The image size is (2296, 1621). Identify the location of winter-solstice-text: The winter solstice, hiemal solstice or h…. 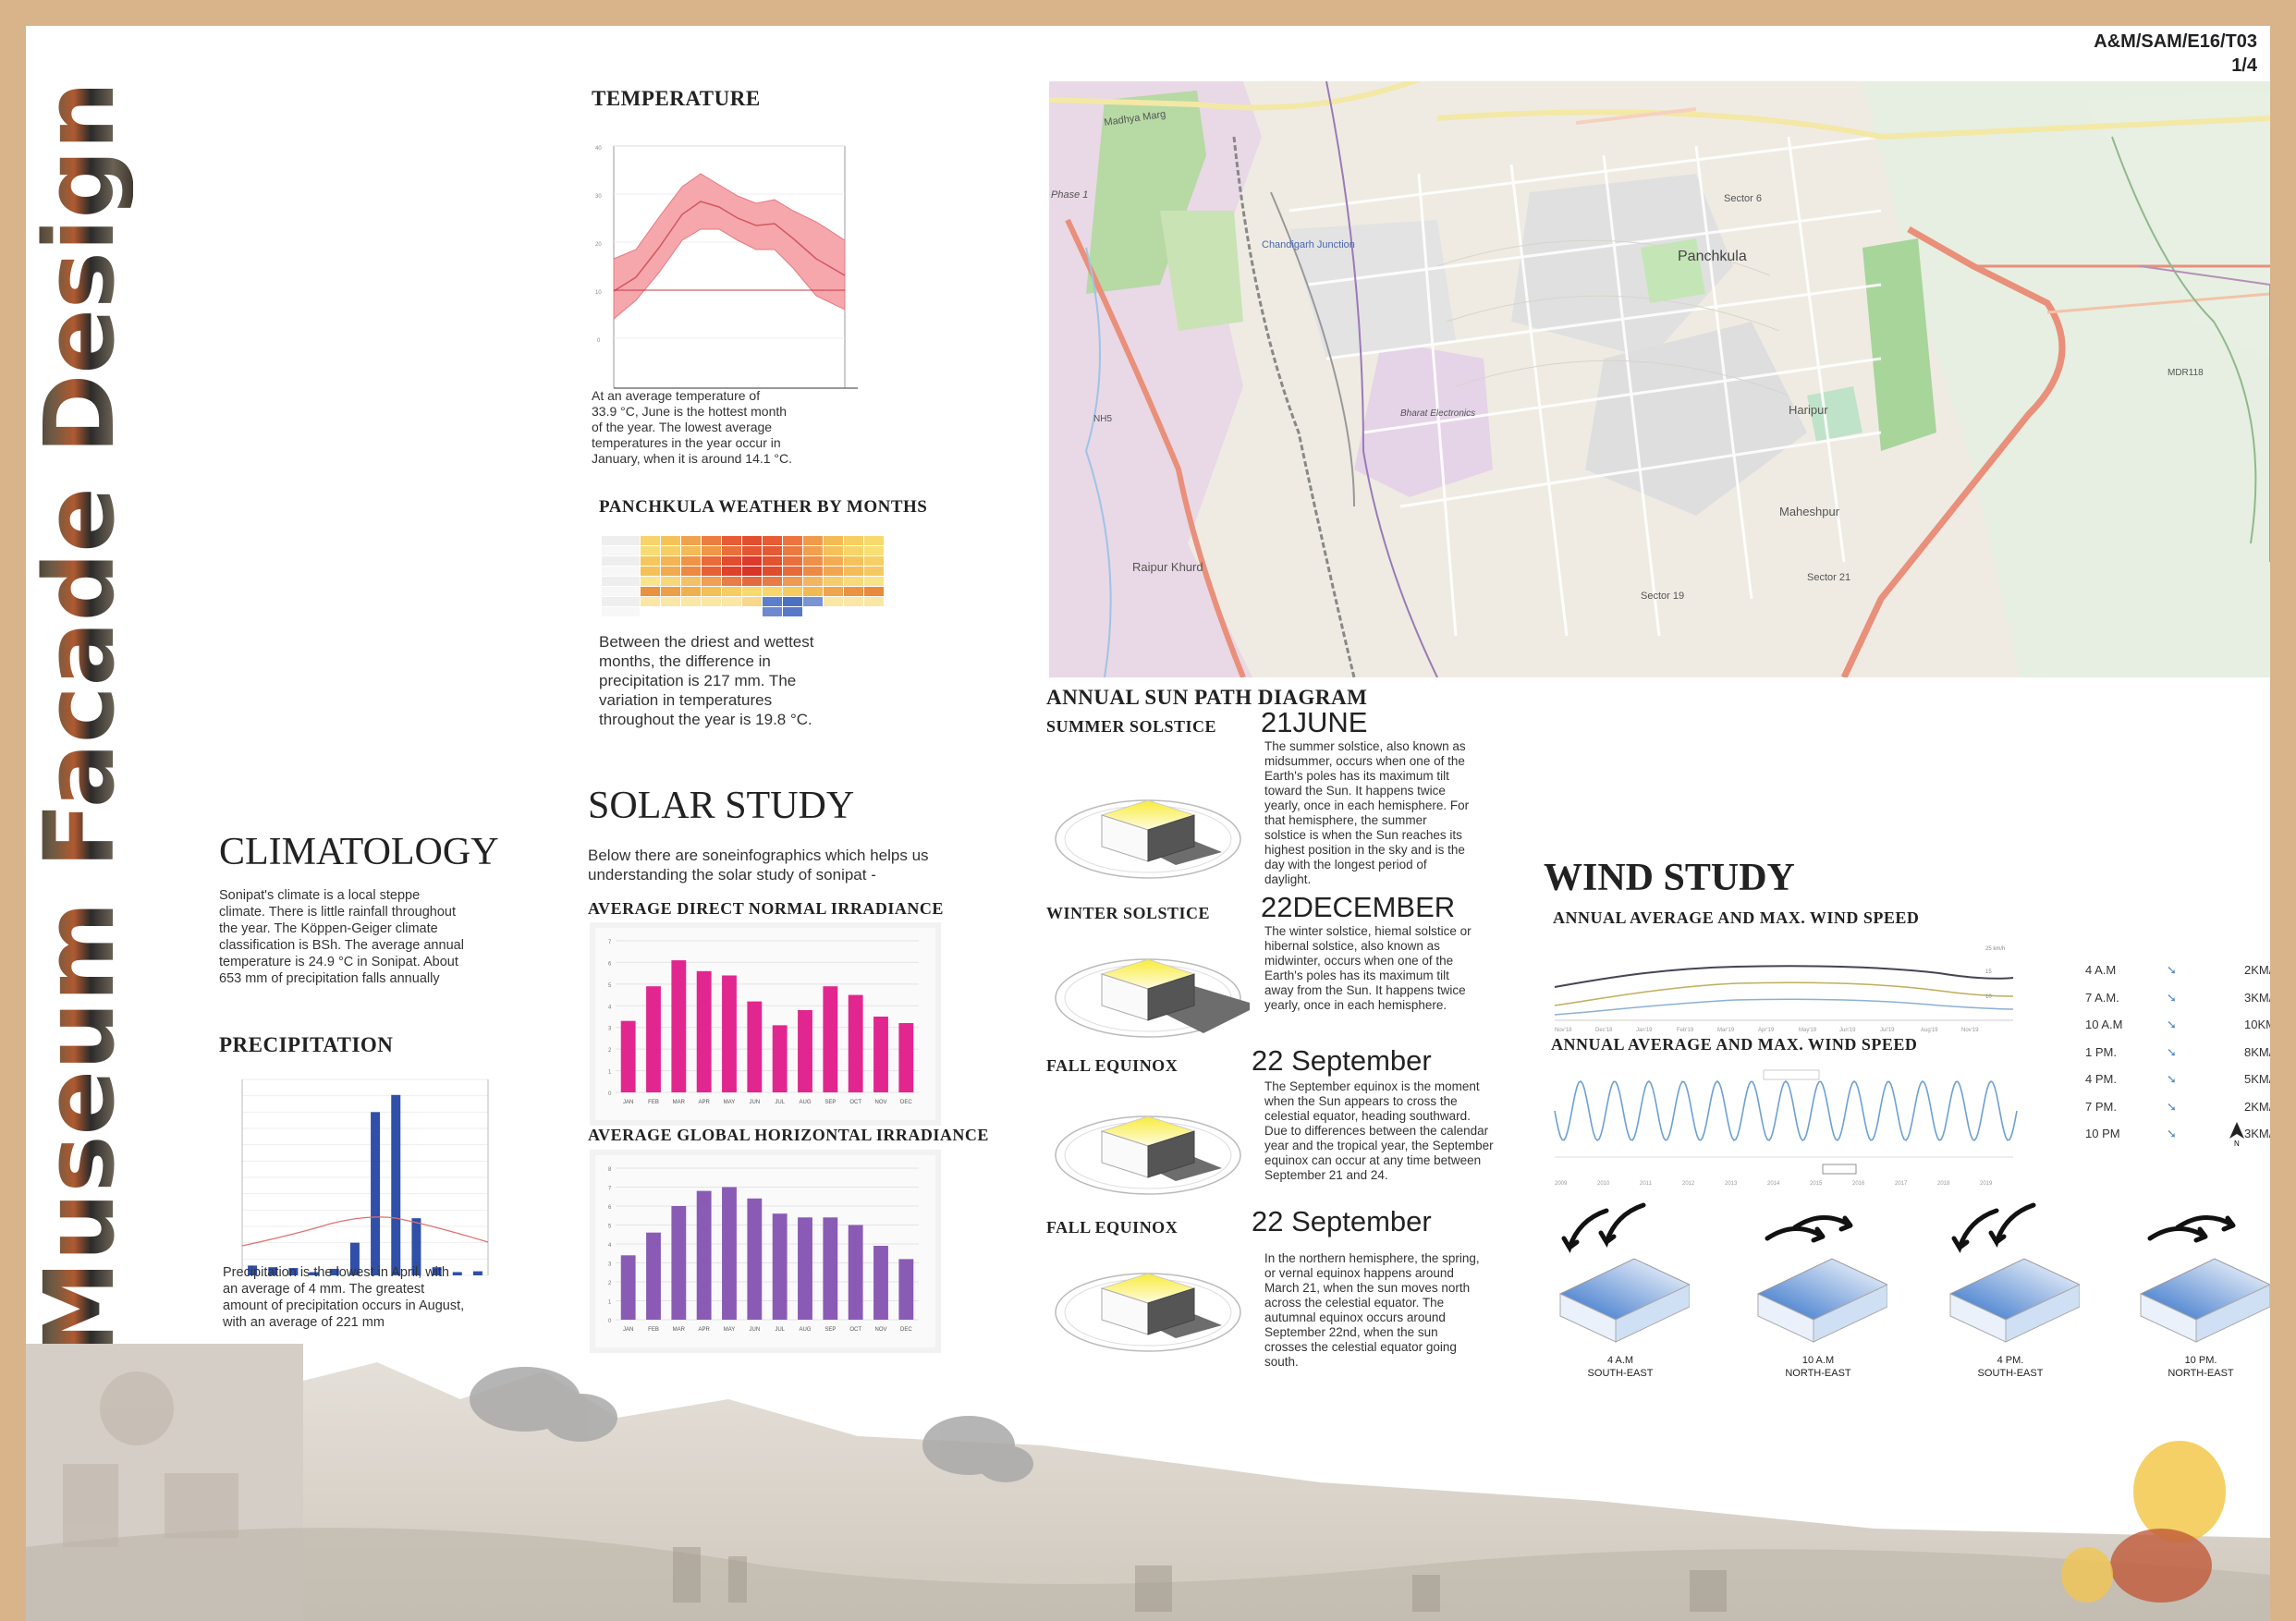
(1368, 968).